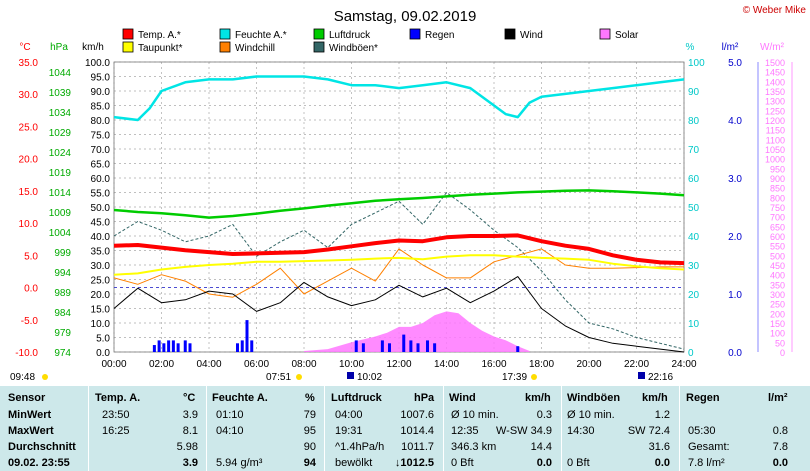  Describe the element at coordinates (118, 398) in the screenshot. I see `header-temp: Temp. A.` at that location.